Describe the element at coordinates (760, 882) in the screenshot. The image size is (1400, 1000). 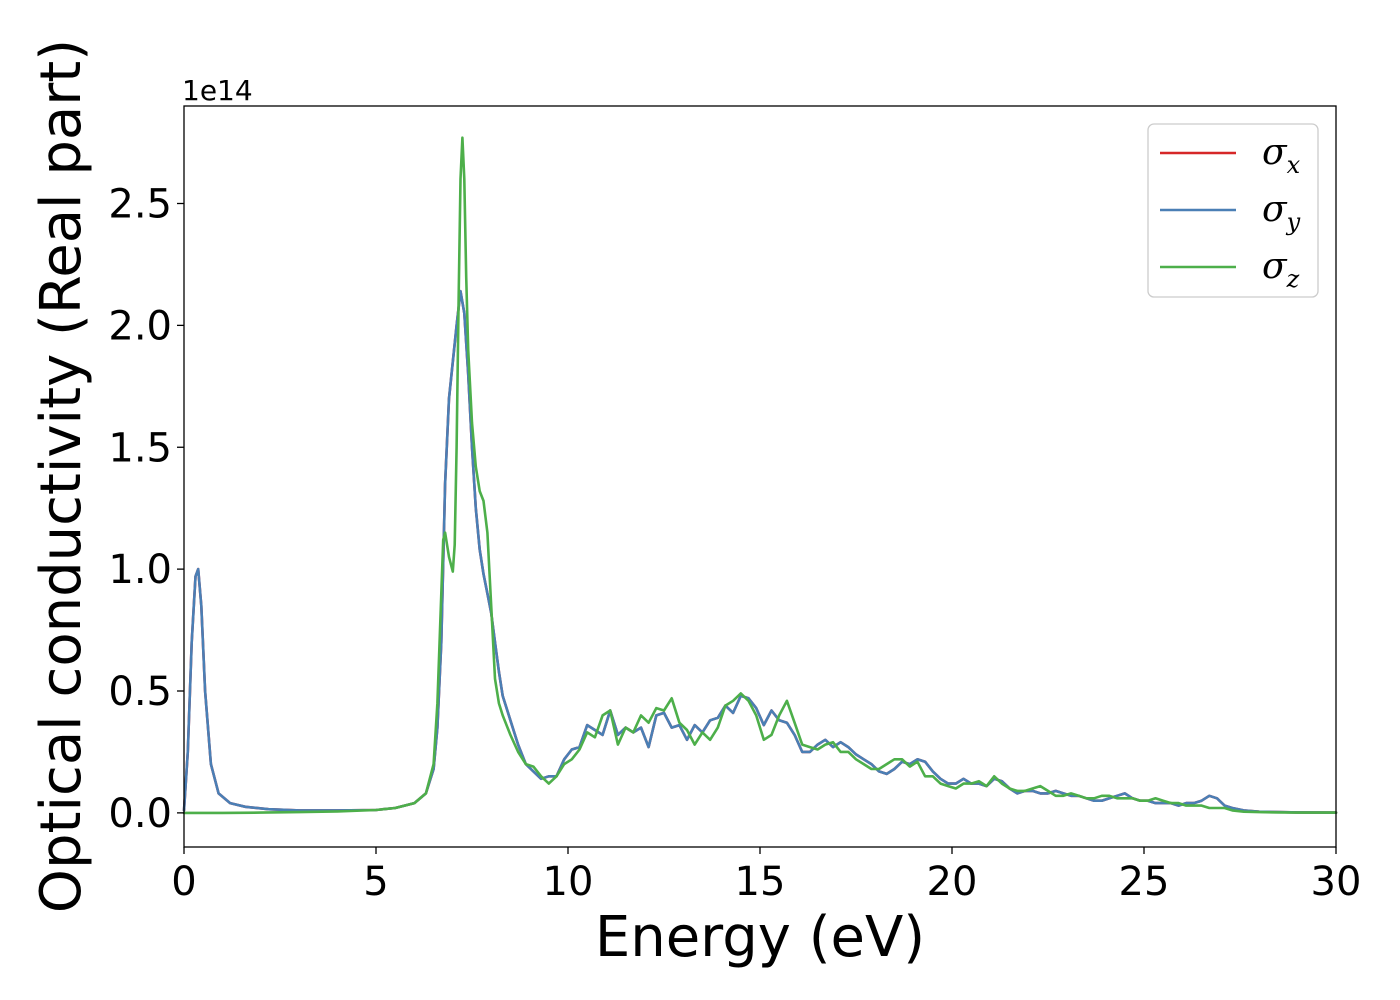
I see `x-tick-label: 15` at that location.